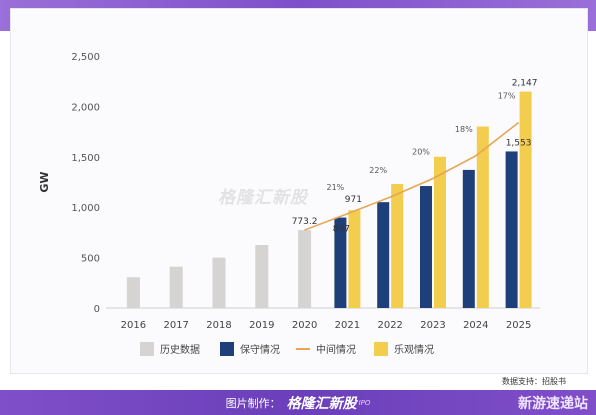 This screenshot has height=415, width=596. What do you see at coordinates (518, 325) in the screenshot?
I see `x-tick-label: 2025` at bounding box center [518, 325].